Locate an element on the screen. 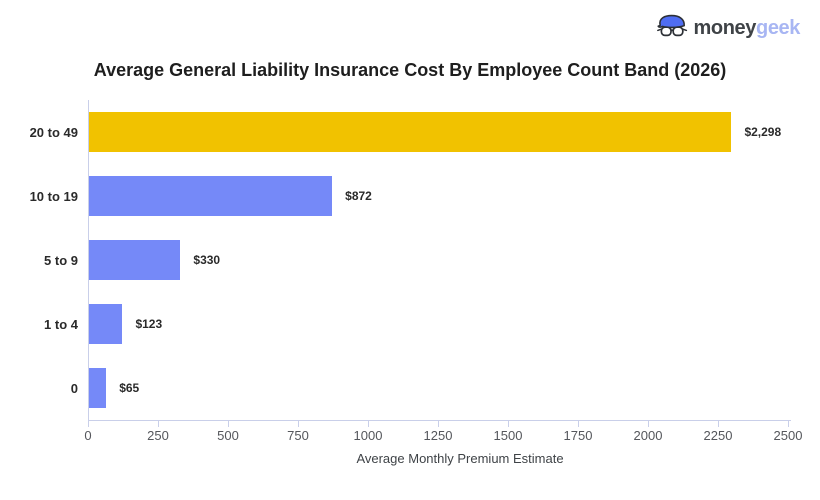  bar-row: 10 to 19 $872 is located at coordinates (409, 196).